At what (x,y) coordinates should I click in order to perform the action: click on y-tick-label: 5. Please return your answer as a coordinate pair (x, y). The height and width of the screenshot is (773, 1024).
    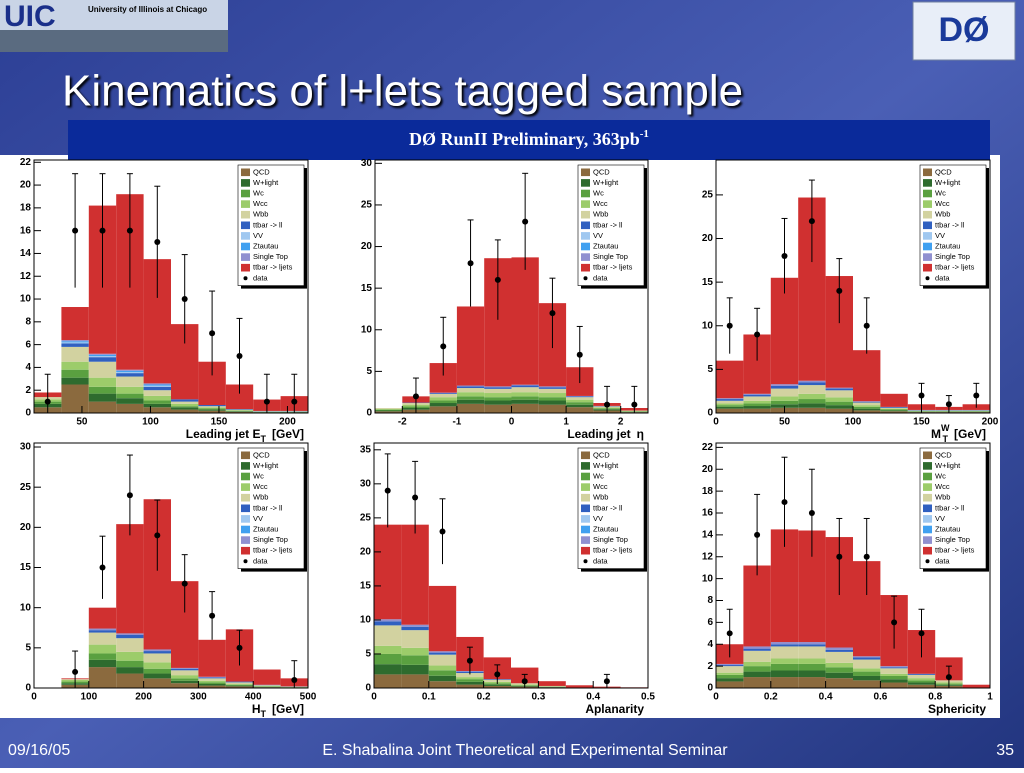
    Looking at the image, I should click on (28, 647).